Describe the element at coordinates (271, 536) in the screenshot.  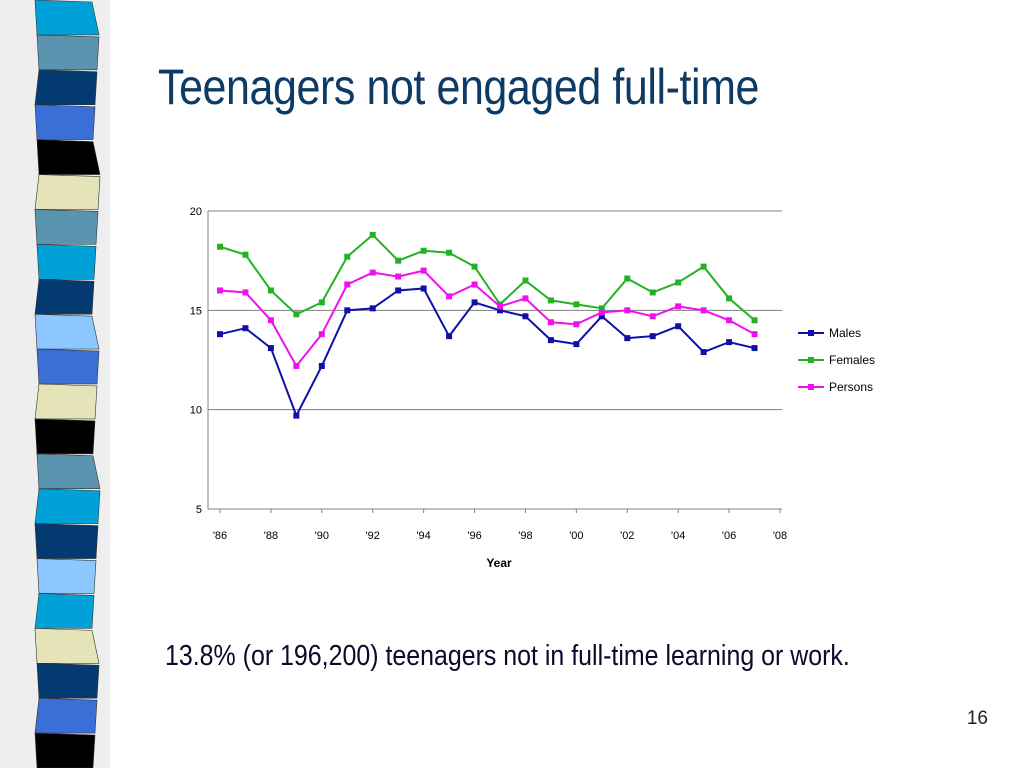
I see `x-tick-label: '88` at that location.